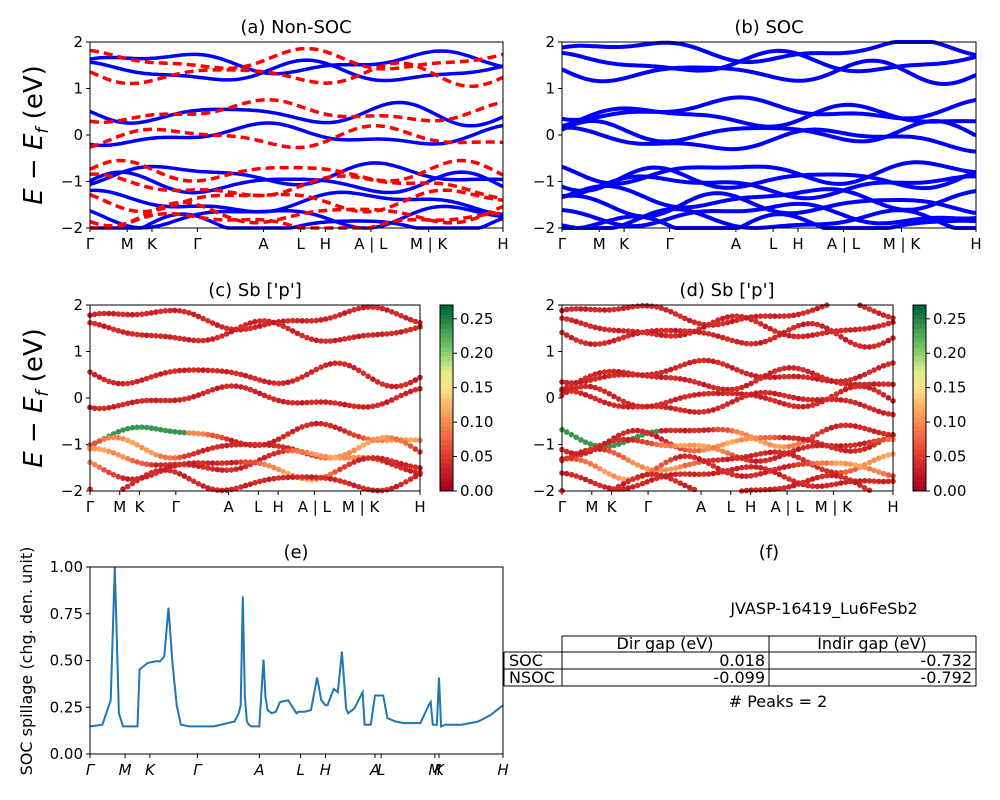 This screenshot has width=1000, height=800. I want to click on x-tick-label: A, so click(701, 507).